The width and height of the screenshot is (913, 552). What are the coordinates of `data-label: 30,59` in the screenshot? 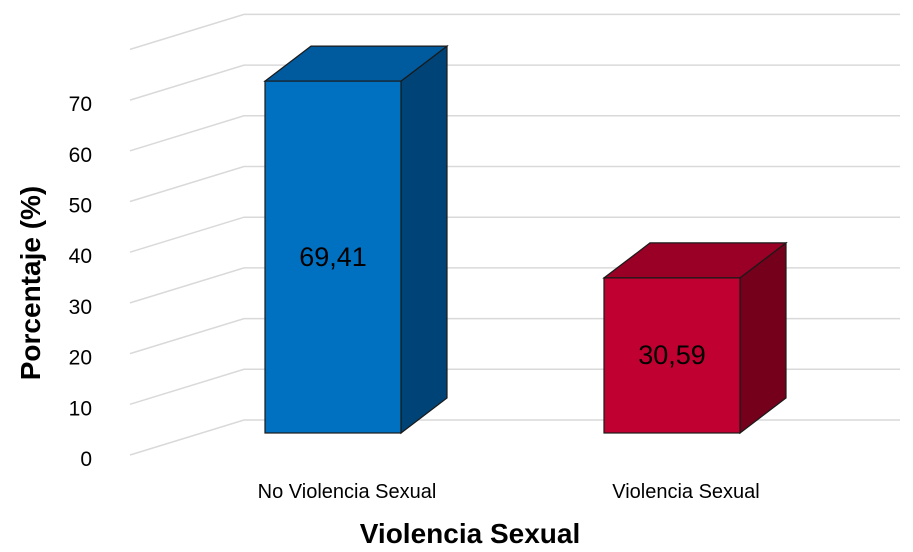 It's located at (672, 355).